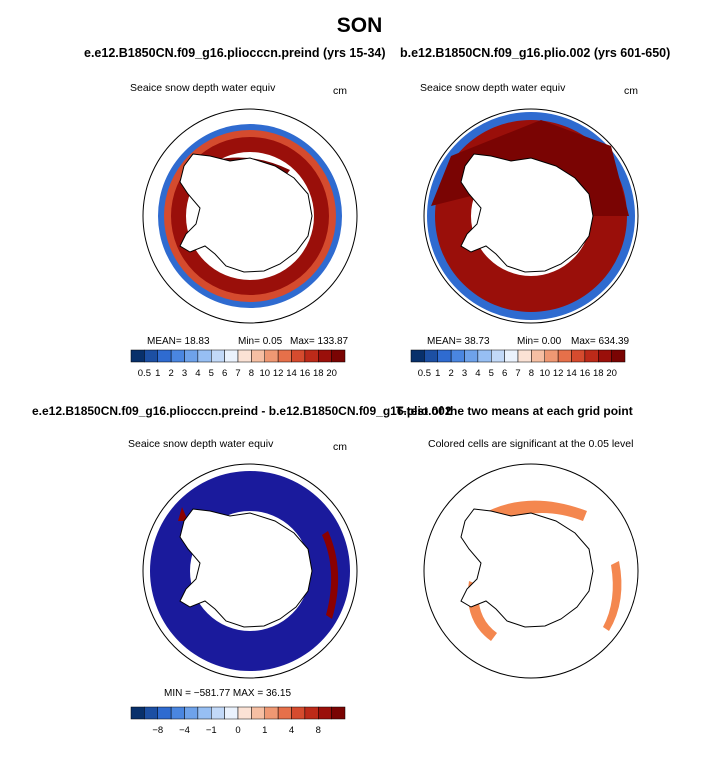 This screenshot has width=719, height=768. I want to click on panel-3-variable: Seaice snow depth water equiv, so click(201, 444).